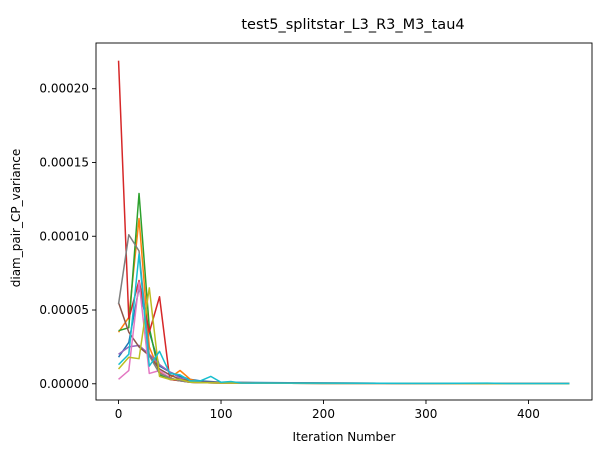 The height and width of the screenshot is (455, 602). I want to click on y-tick-label: 0.00005, so click(64, 310).